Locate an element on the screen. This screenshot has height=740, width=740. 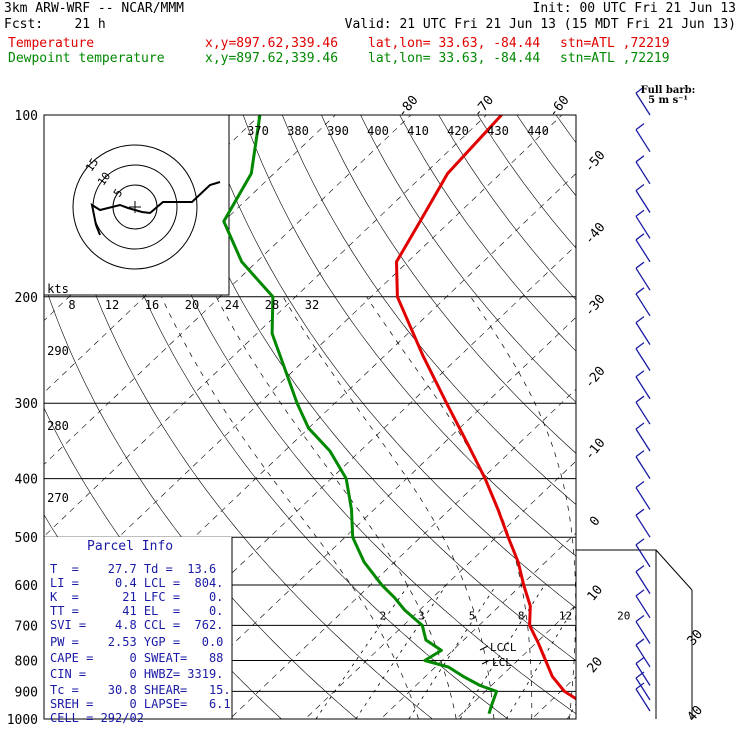
full-barb-legend: Full barb: 5 m s⁻¹ is located at coordinates (668, 96).